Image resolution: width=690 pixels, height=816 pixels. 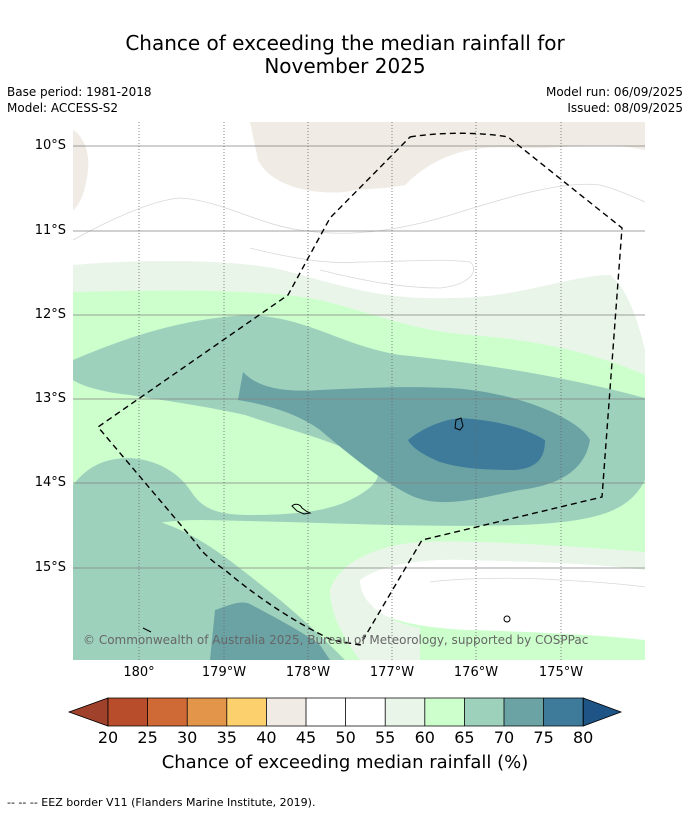 What do you see at coordinates (50, 482) in the screenshot?
I see `lat-label-14s: 14°S` at bounding box center [50, 482].